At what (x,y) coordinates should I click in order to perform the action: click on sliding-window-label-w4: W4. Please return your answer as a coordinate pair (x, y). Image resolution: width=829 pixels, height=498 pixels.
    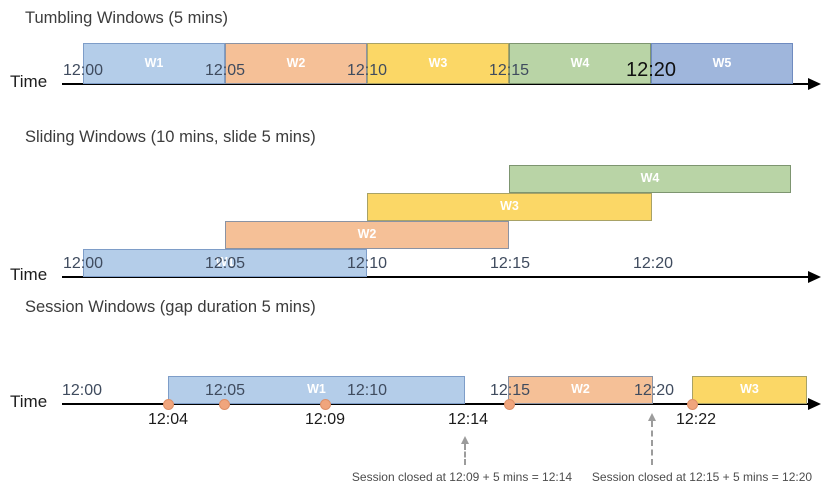
    Looking at the image, I should click on (650, 178).